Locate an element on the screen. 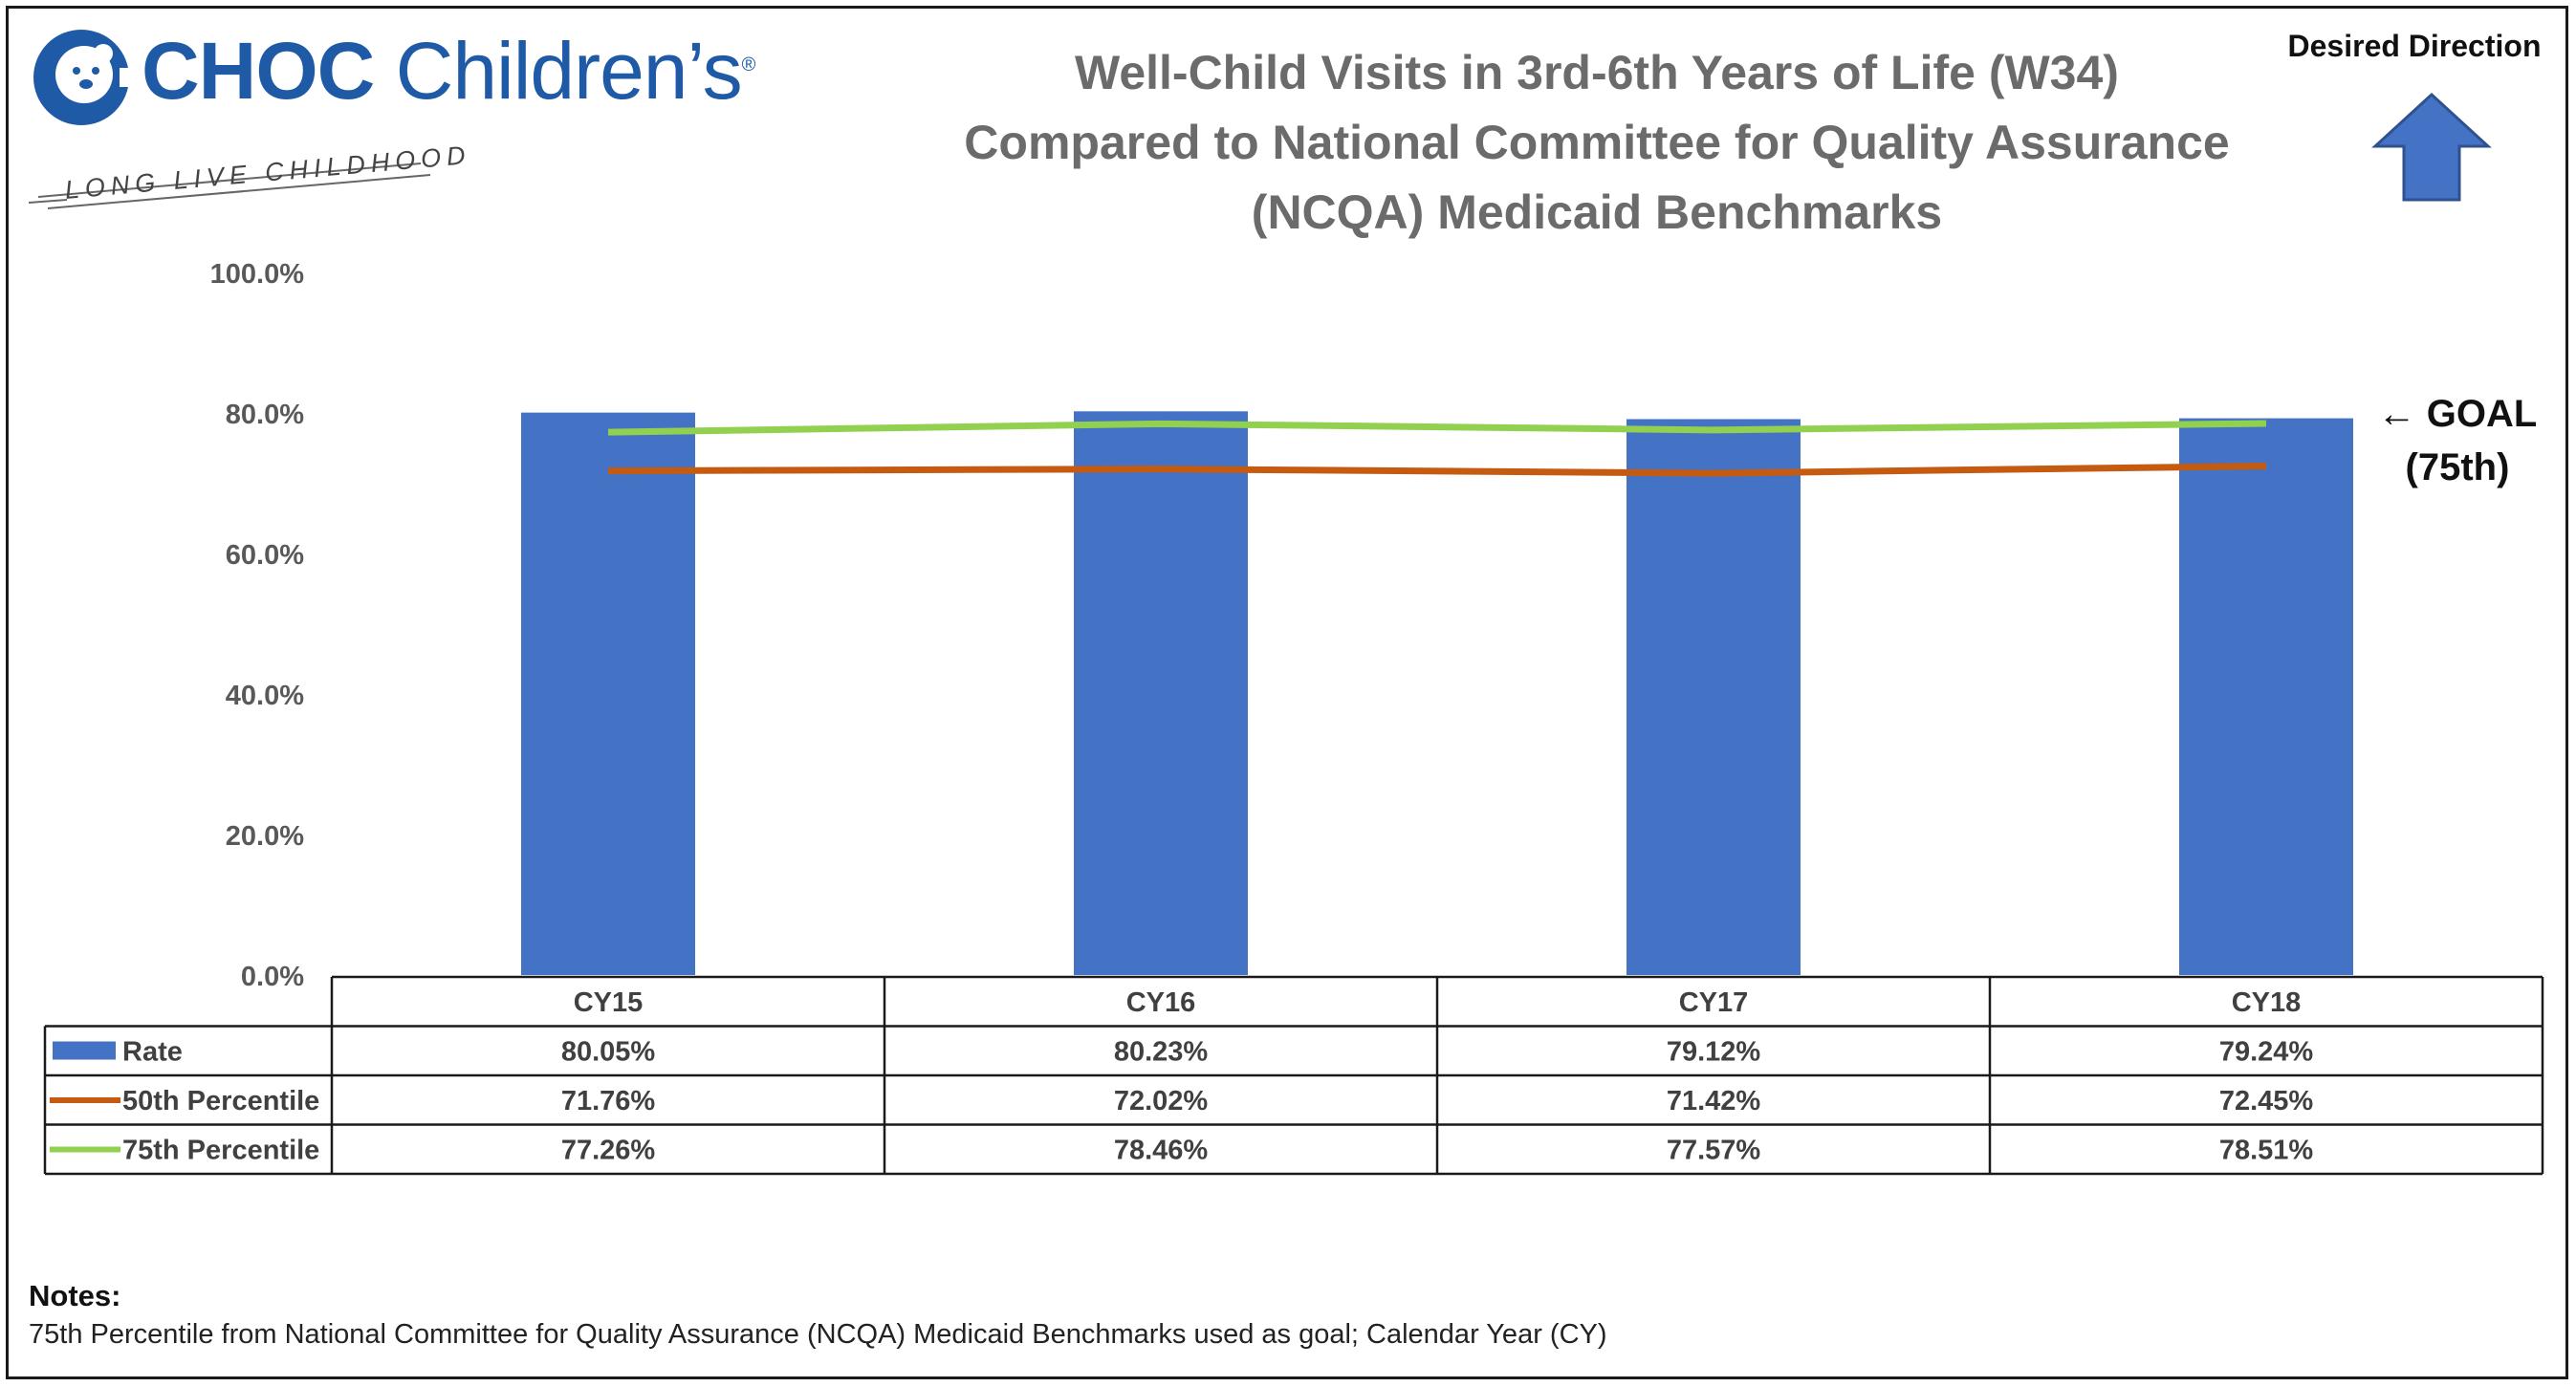 This screenshot has height=1387, width=2576. data-table-value: 77.26% is located at coordinates (608, 1151).